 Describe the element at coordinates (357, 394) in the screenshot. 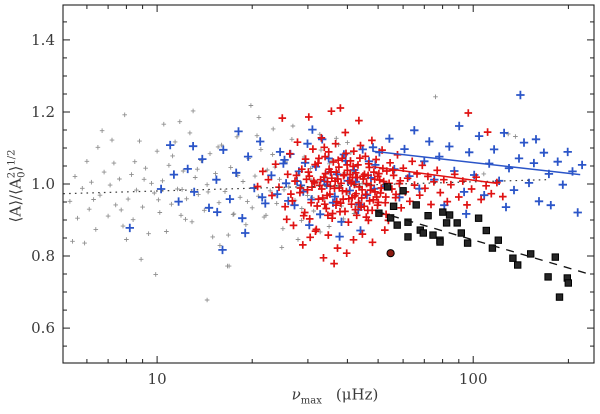

I see `x-axis-label-unit: (μHz)` at that location.